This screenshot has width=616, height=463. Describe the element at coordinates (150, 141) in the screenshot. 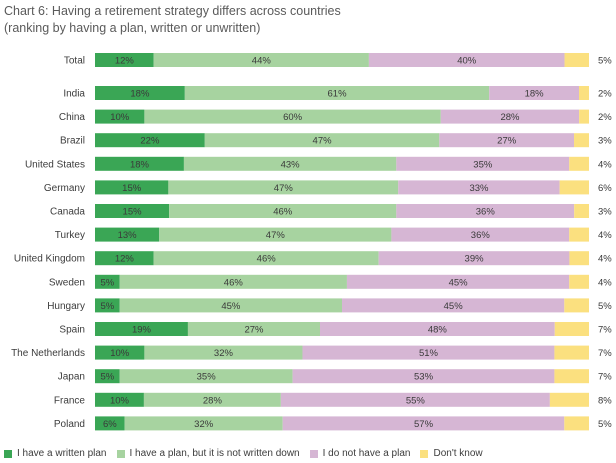

I see `data-label-written-brazil: 22%` at that location.